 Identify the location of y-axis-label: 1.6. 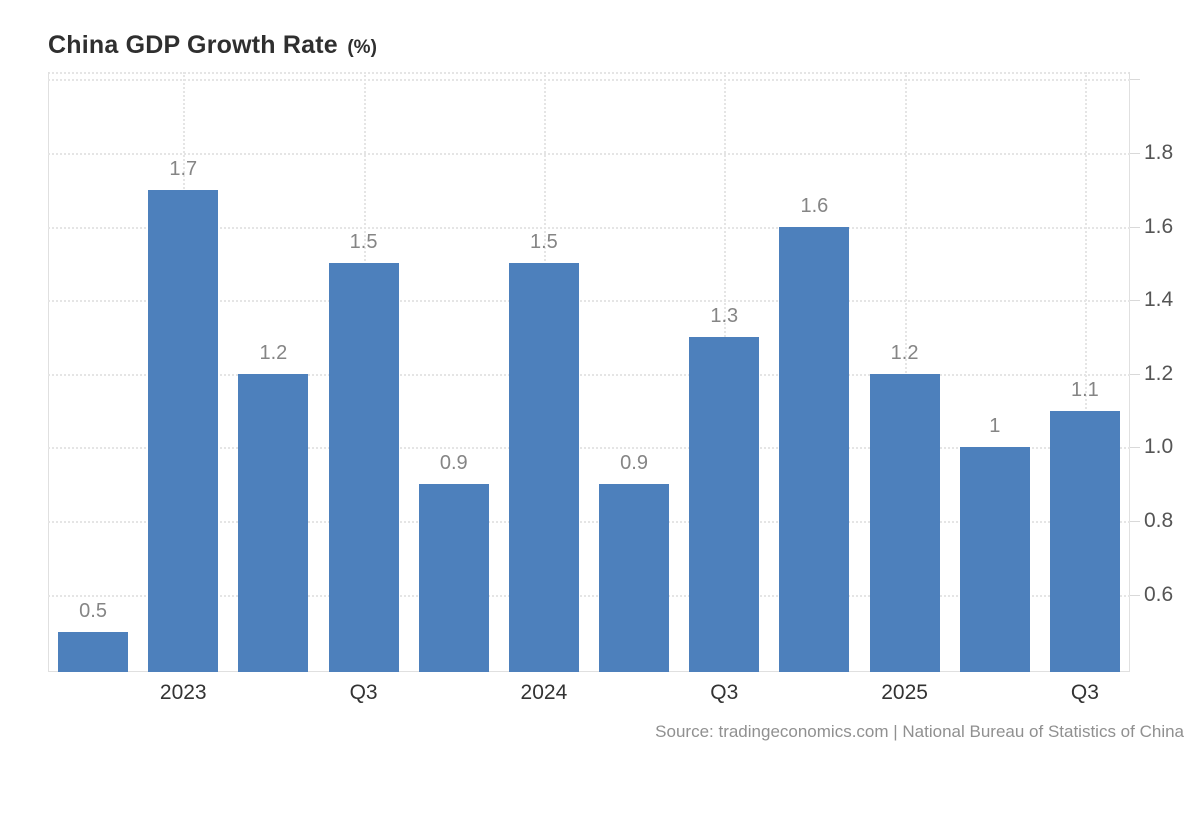
(1159, 226).